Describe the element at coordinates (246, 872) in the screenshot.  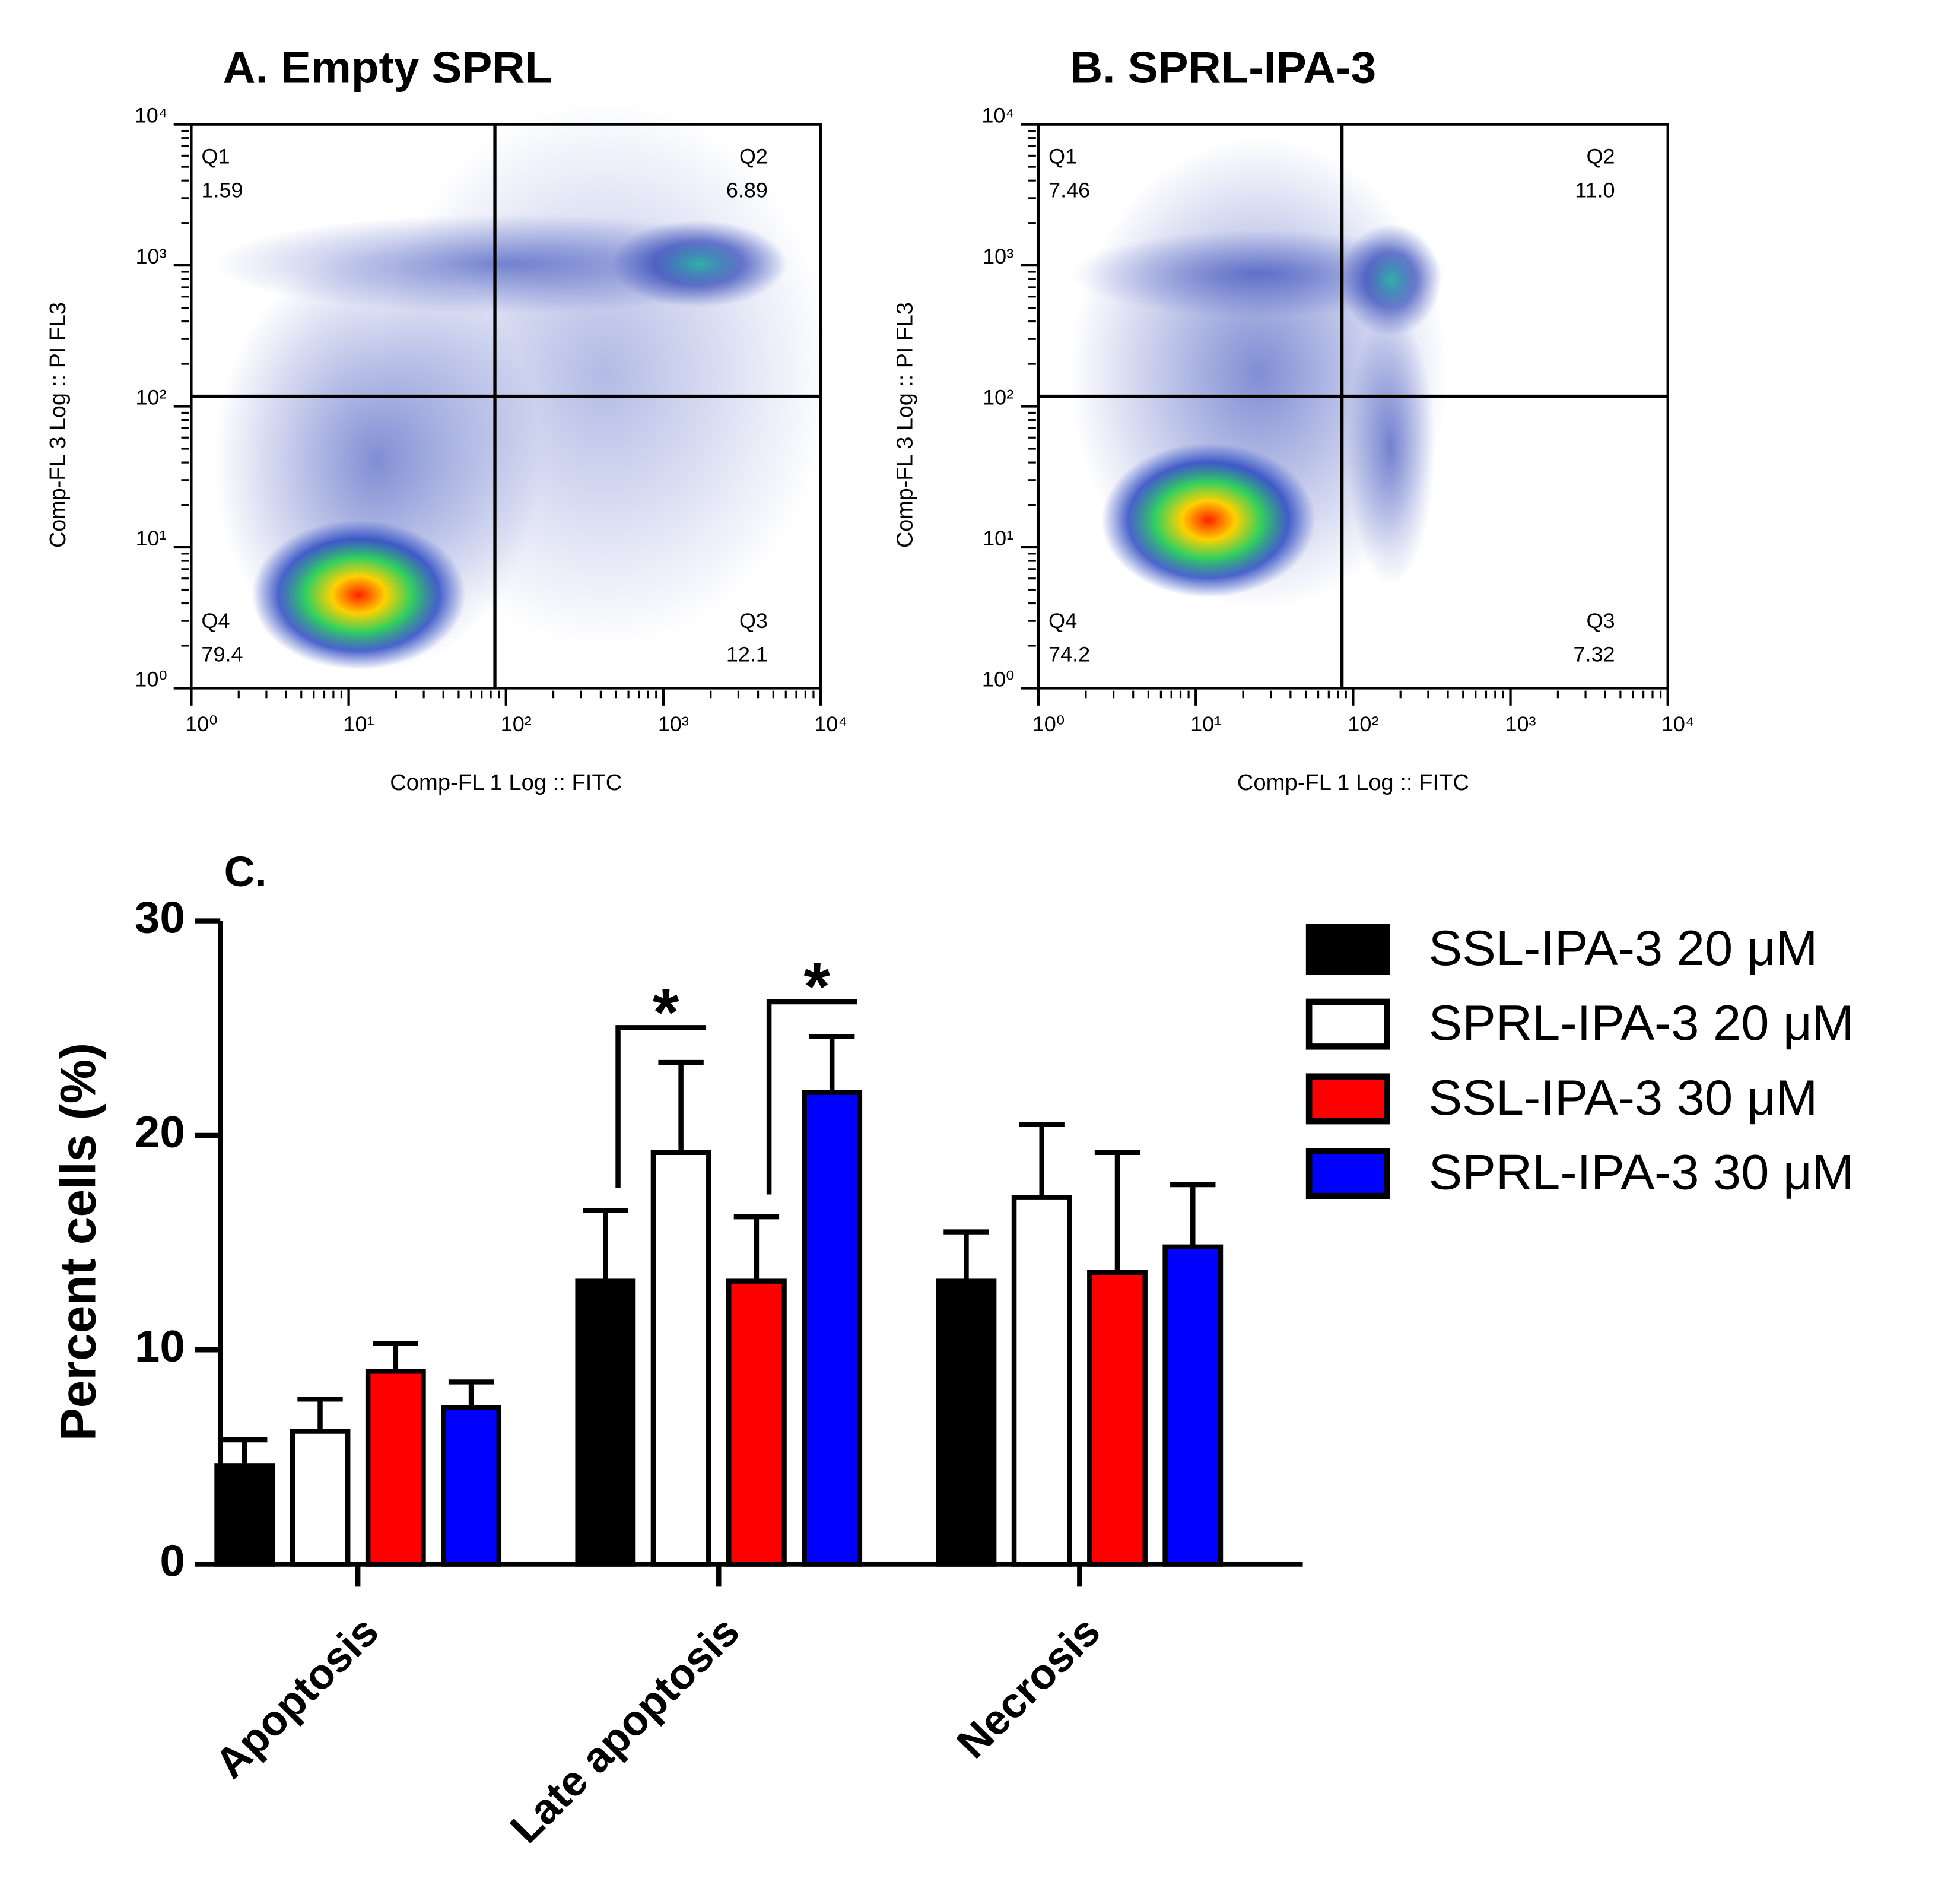
I see `panel-title: C.` at that location.